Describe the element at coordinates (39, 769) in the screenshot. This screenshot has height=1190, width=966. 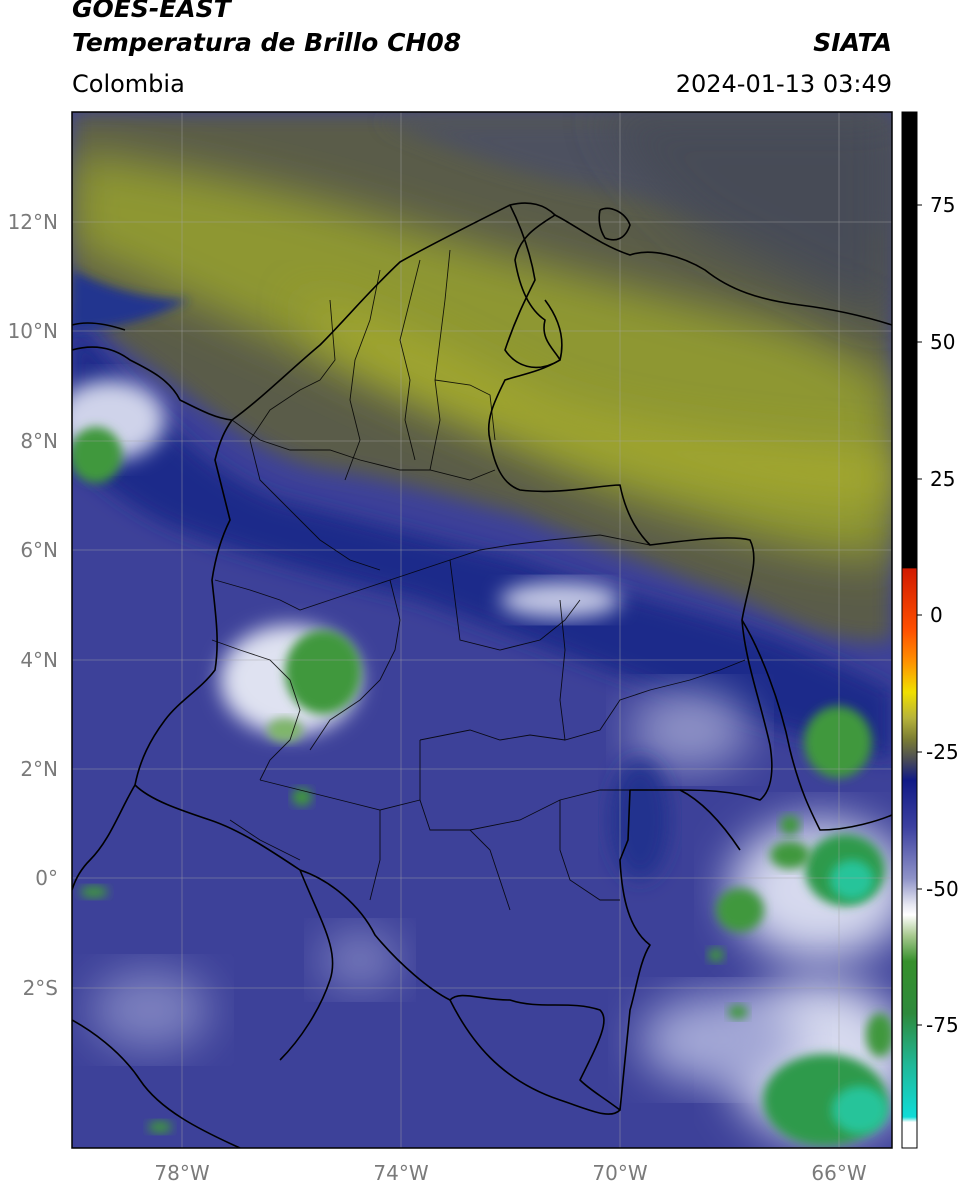
I see `lat-label: 2°N` at that location.